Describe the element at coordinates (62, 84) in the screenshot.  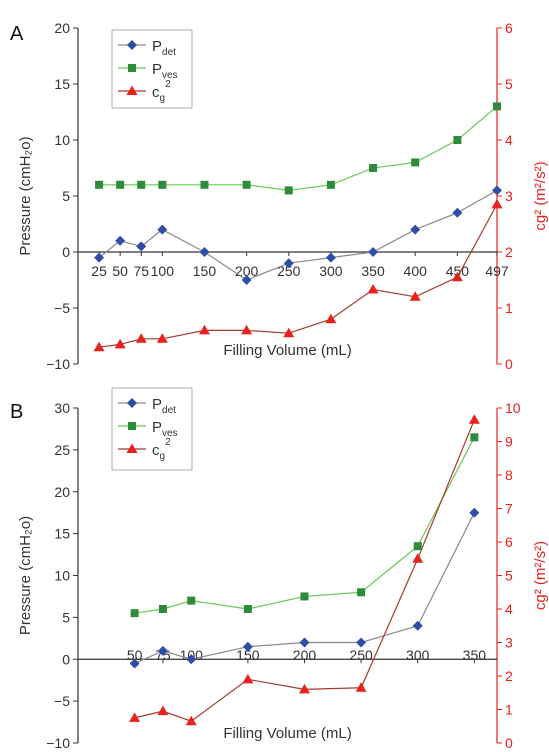
I see `y-tick-label-left: 15` at that location.